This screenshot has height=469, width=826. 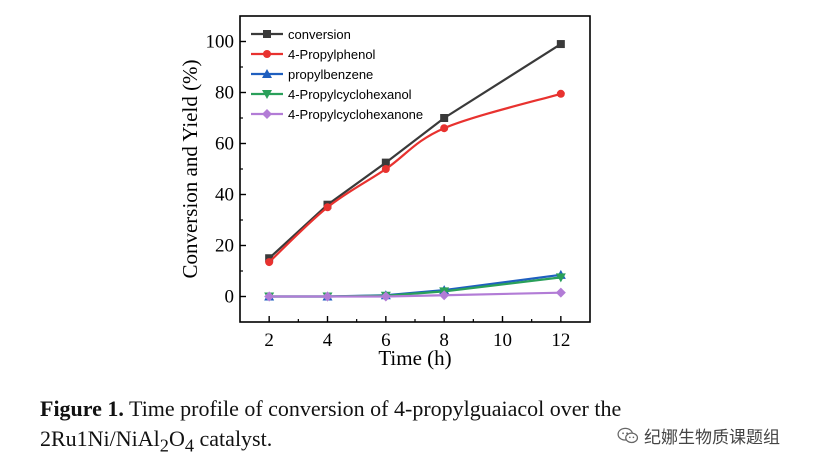 I want to click on y-tick-label: 0, so click(x=230, y=297).